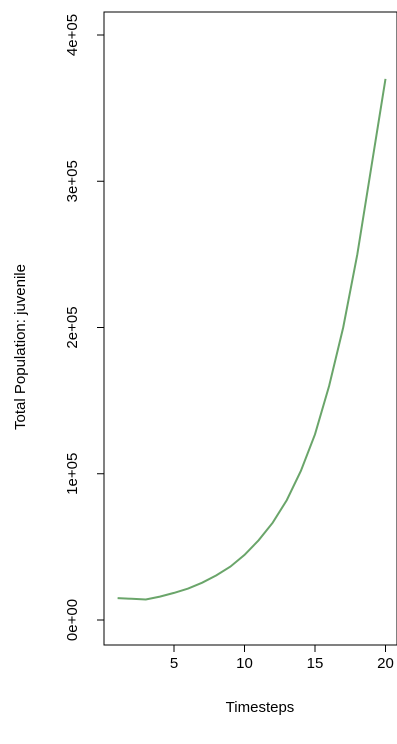 This screenshot has height=744, width=397. I want to click on y-axis-label: Total Population: juvenile, so click(20, 347).